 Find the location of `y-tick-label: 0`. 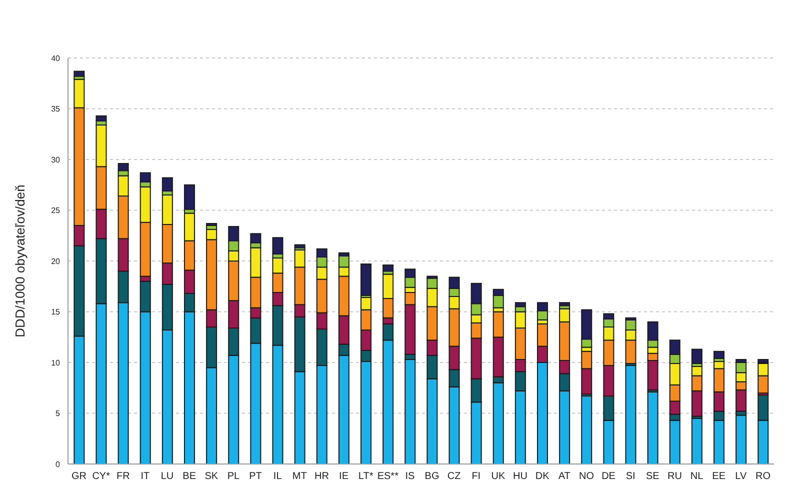

y-tick-label: 0 is located at coordinates (58, 464).